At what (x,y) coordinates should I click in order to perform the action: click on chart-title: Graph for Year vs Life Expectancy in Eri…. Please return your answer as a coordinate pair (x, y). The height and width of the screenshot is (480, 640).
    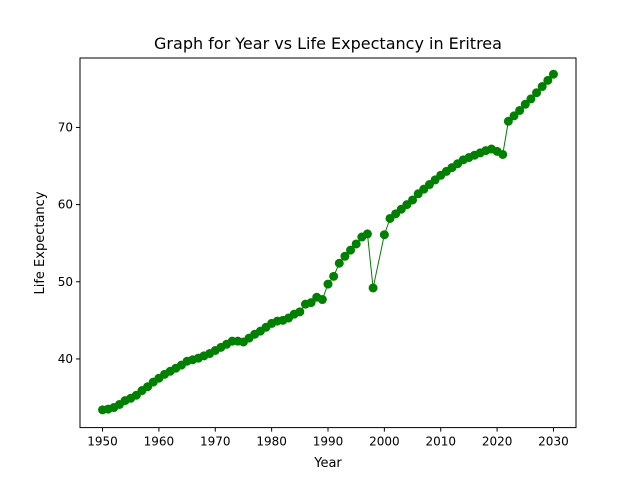
    Looking at the image, I should click on (328, 43).